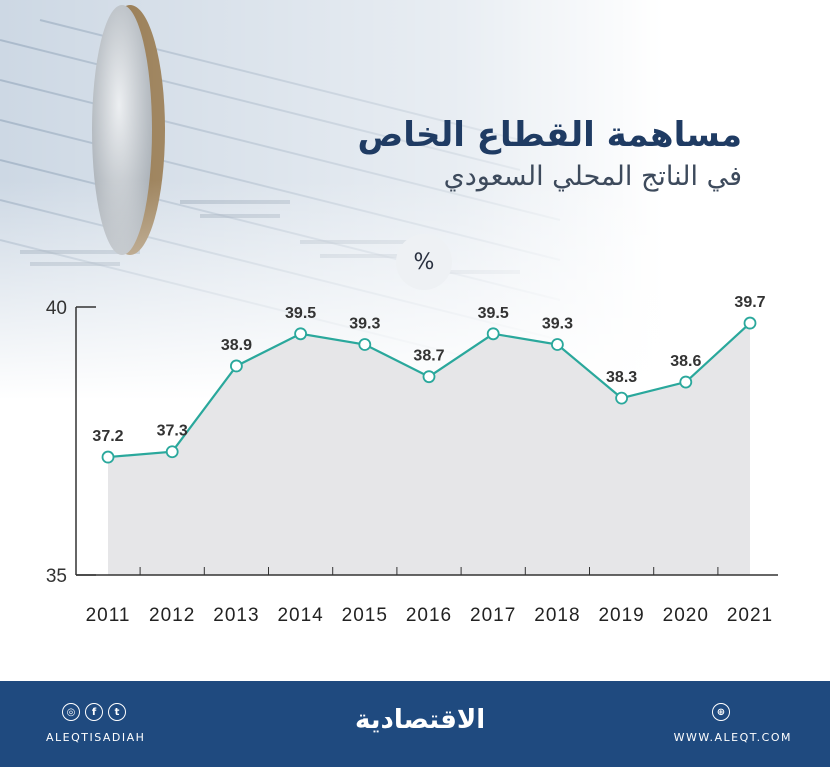 The height and width of the screenshot is (767, 830). Describe the element at coordinates (94, 712) in the screenshot. I see `facebook-icon: f` at that location.